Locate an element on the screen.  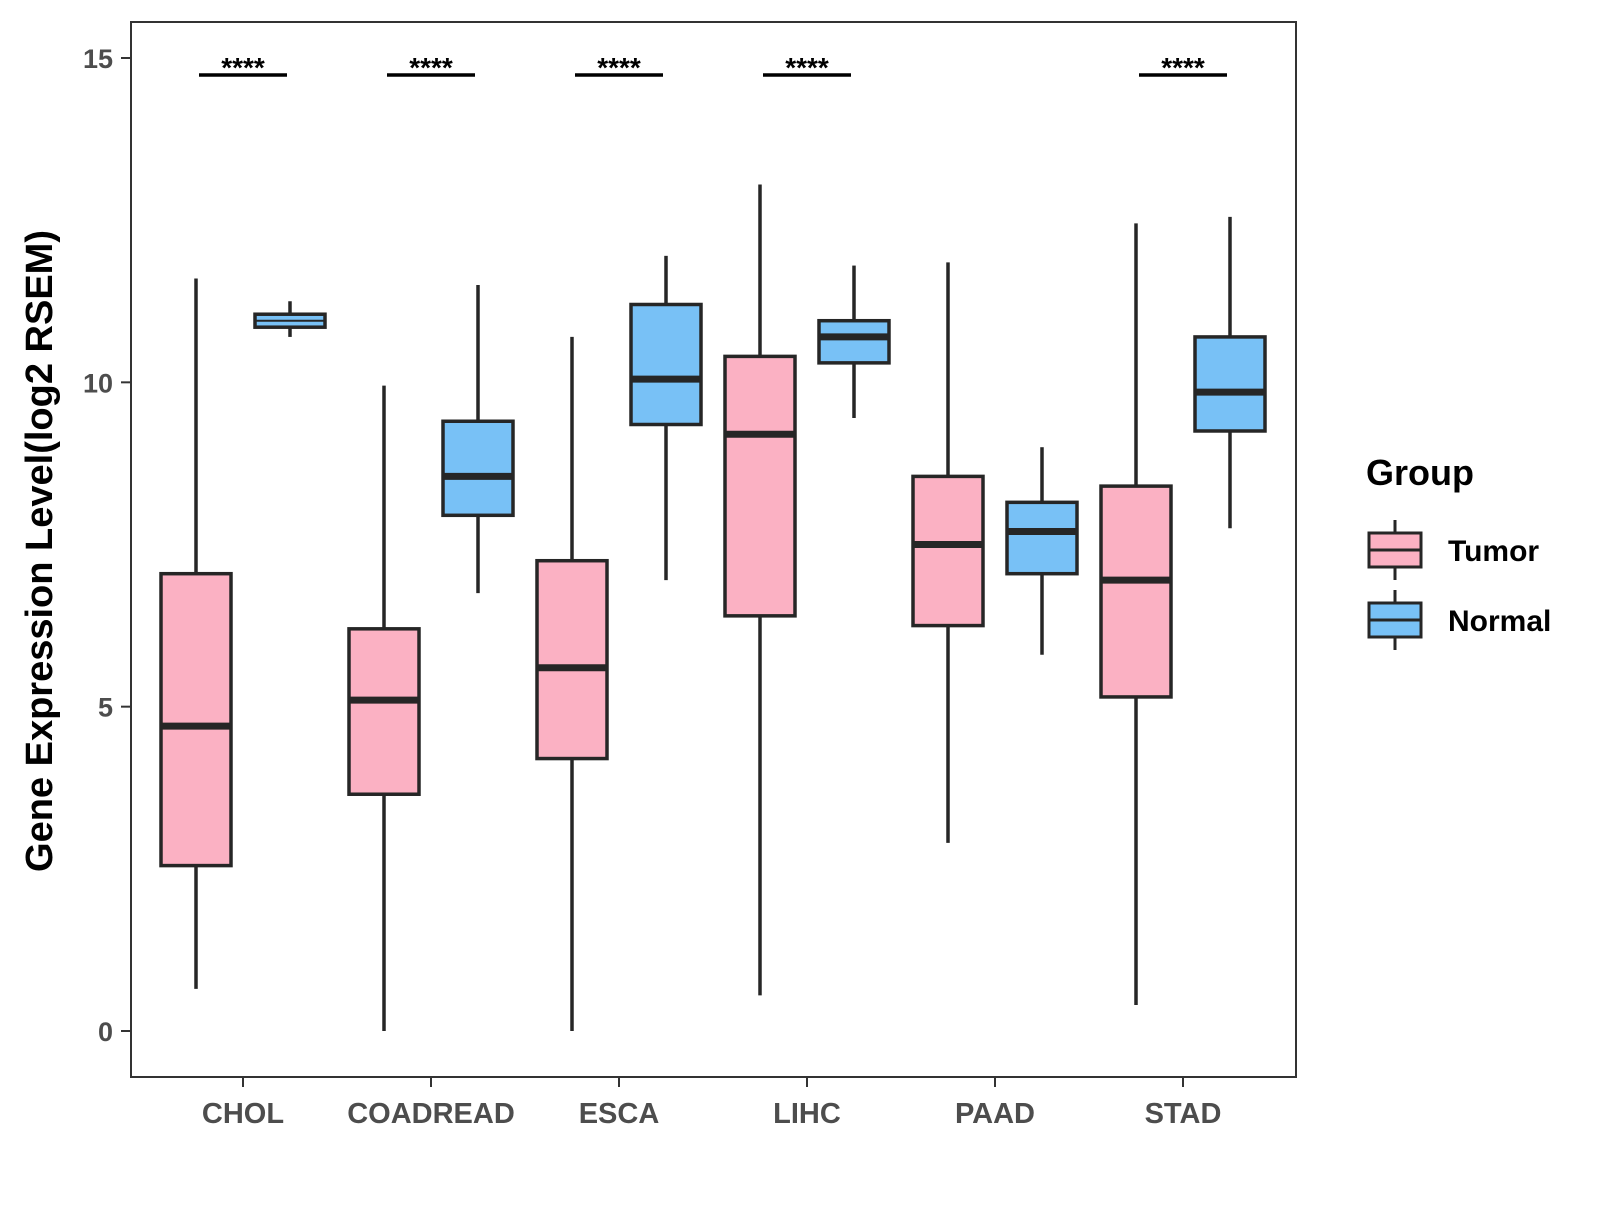
legend-items: Tumor Normal is located at coordinates (1459, 585).